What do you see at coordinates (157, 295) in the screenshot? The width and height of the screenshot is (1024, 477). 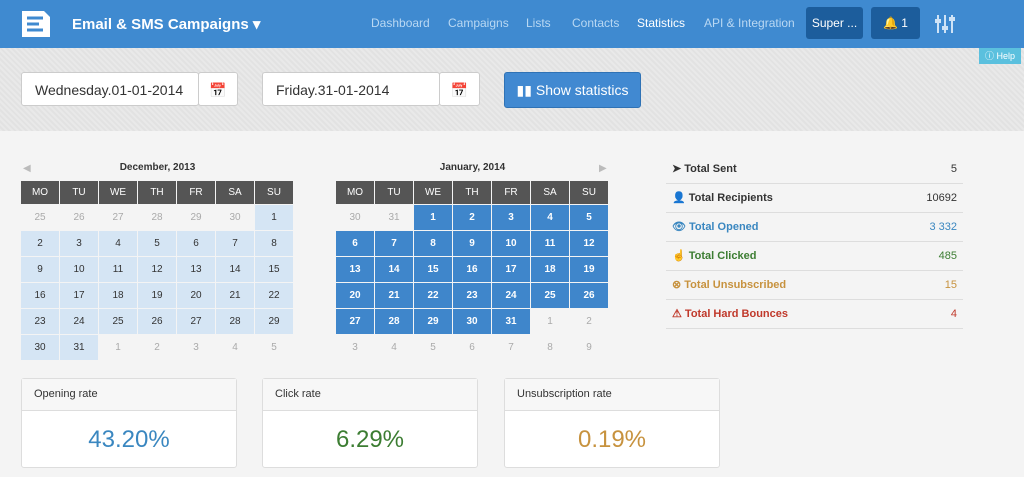 I see `calendar-day: 19` at bounding box center [157, 295].